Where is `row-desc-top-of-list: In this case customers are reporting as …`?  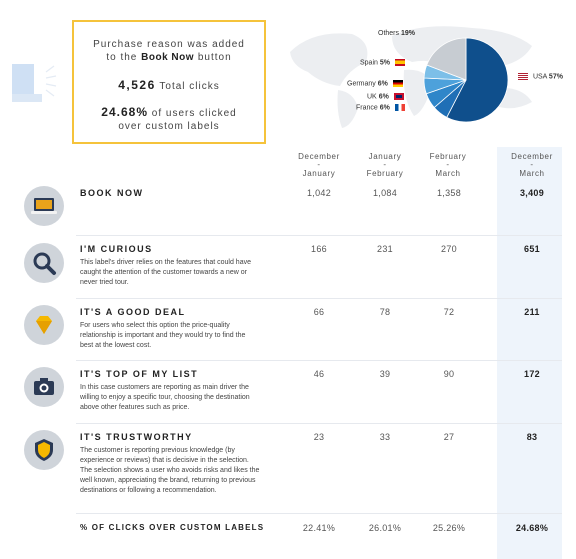
row-desc-top-of-list: In this case customers are reporting as … is located at coordinates (165, 397).